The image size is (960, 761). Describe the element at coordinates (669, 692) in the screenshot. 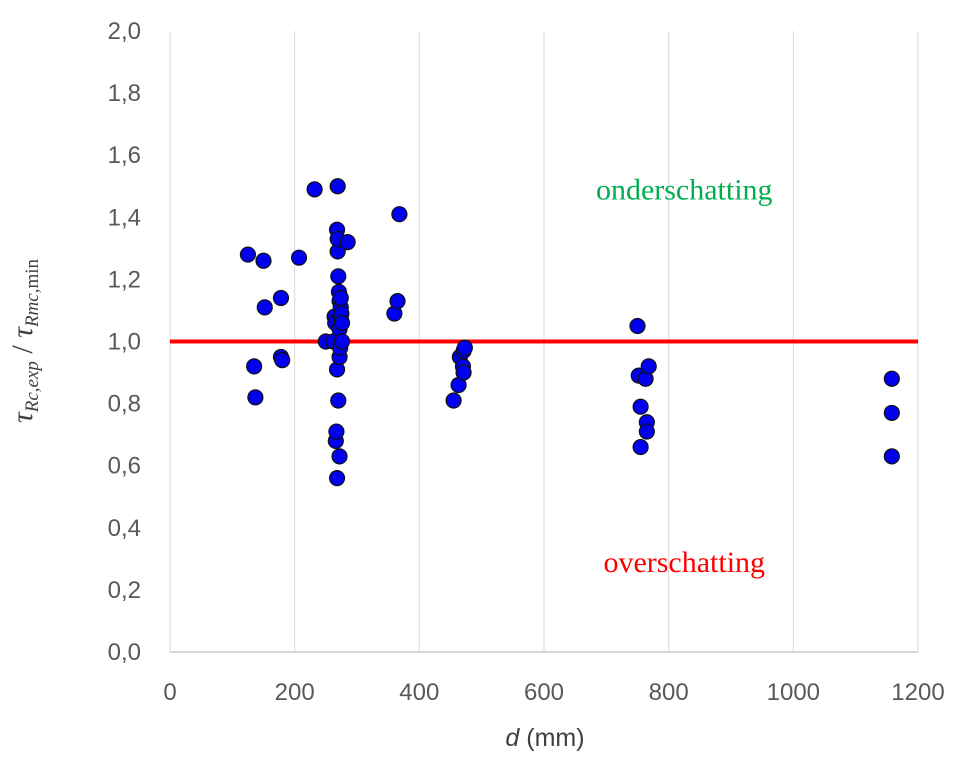

I see `x-tick-label: 800` at that location.